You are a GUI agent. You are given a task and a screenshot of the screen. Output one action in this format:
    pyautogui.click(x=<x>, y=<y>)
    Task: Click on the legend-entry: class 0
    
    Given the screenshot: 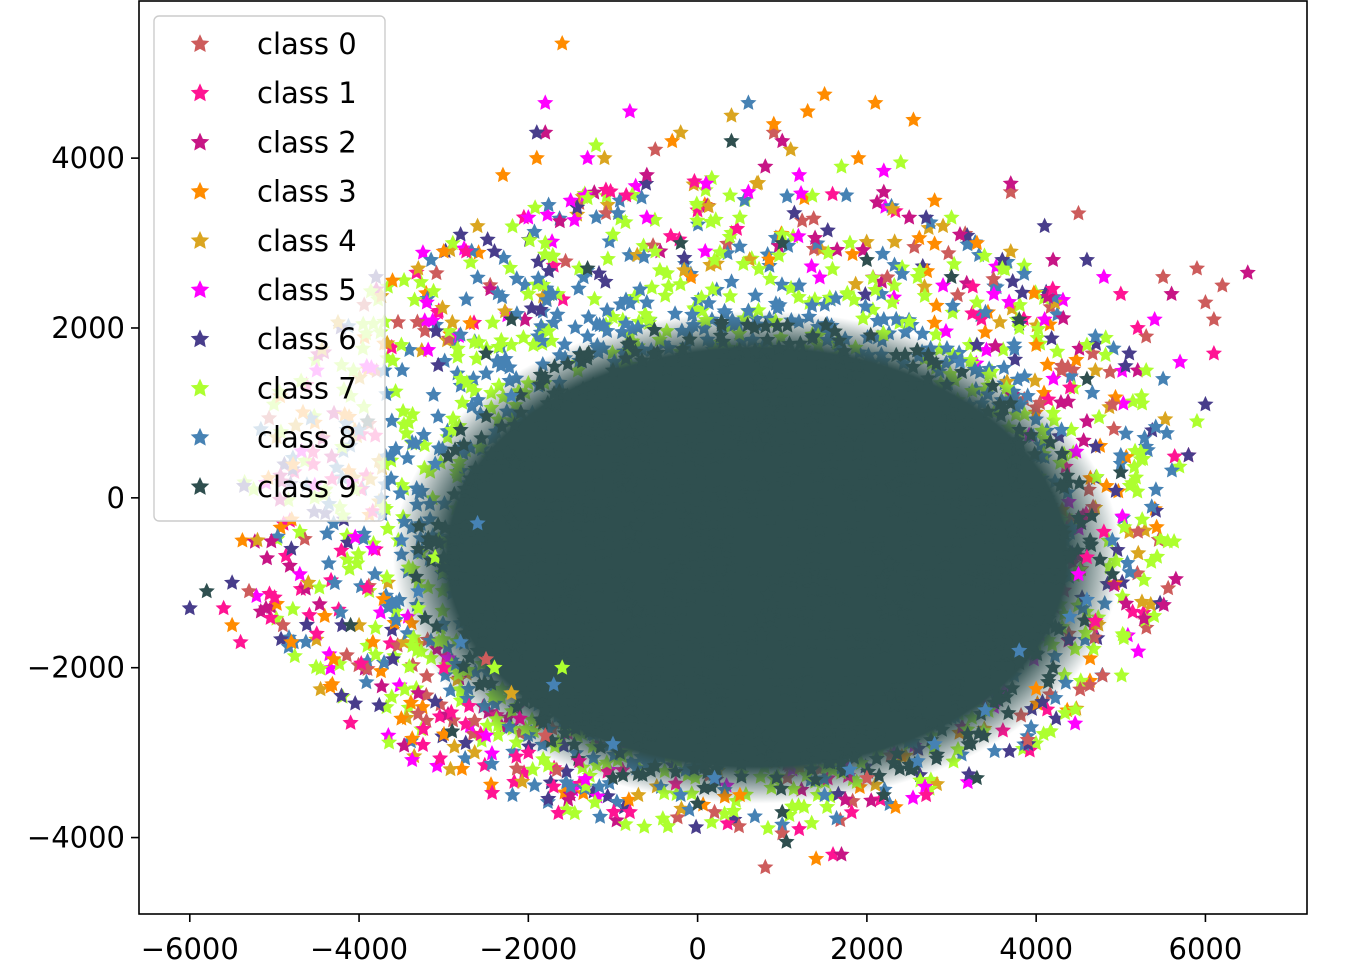 What is the action you would take?
    pyautogui.click(x=273, y=44)
    